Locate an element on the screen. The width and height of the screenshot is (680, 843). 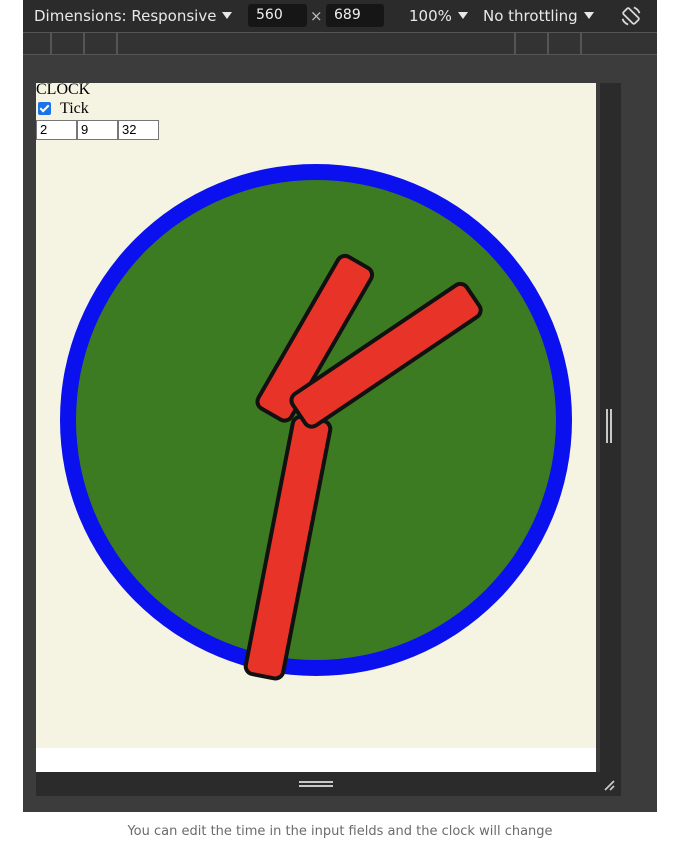
hours-input: 2 is located at coordinates (56, 130).